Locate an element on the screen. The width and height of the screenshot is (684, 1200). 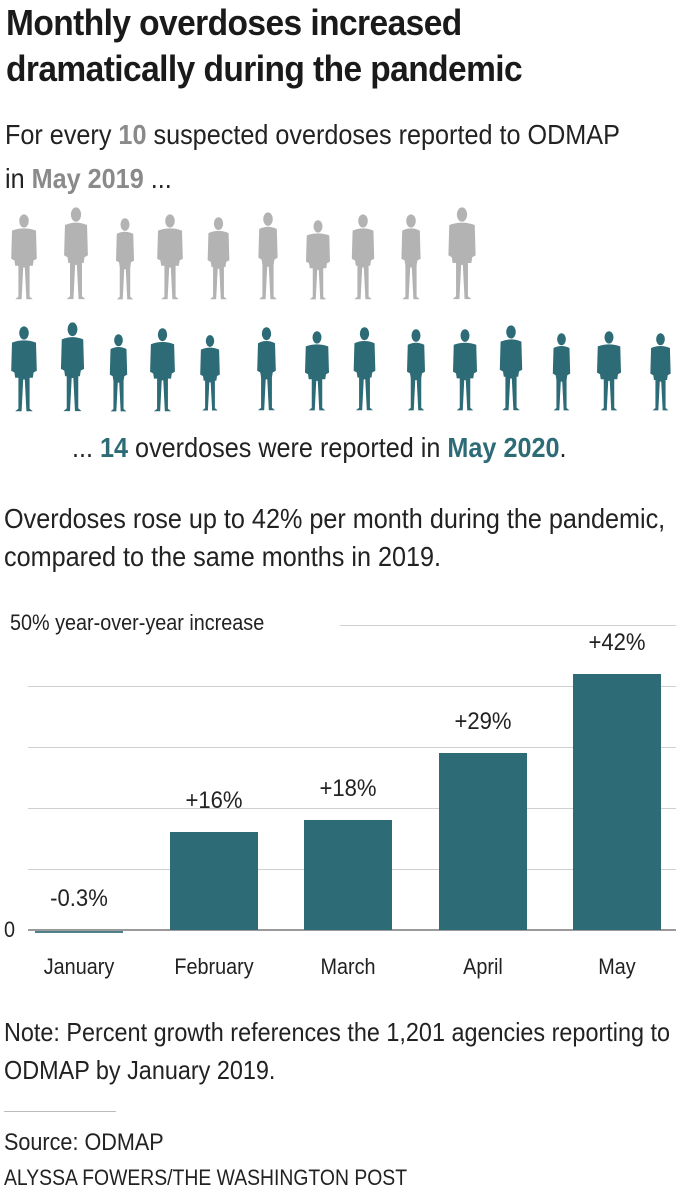
bar-value-label: +42% is located at coordinates (617, 642).